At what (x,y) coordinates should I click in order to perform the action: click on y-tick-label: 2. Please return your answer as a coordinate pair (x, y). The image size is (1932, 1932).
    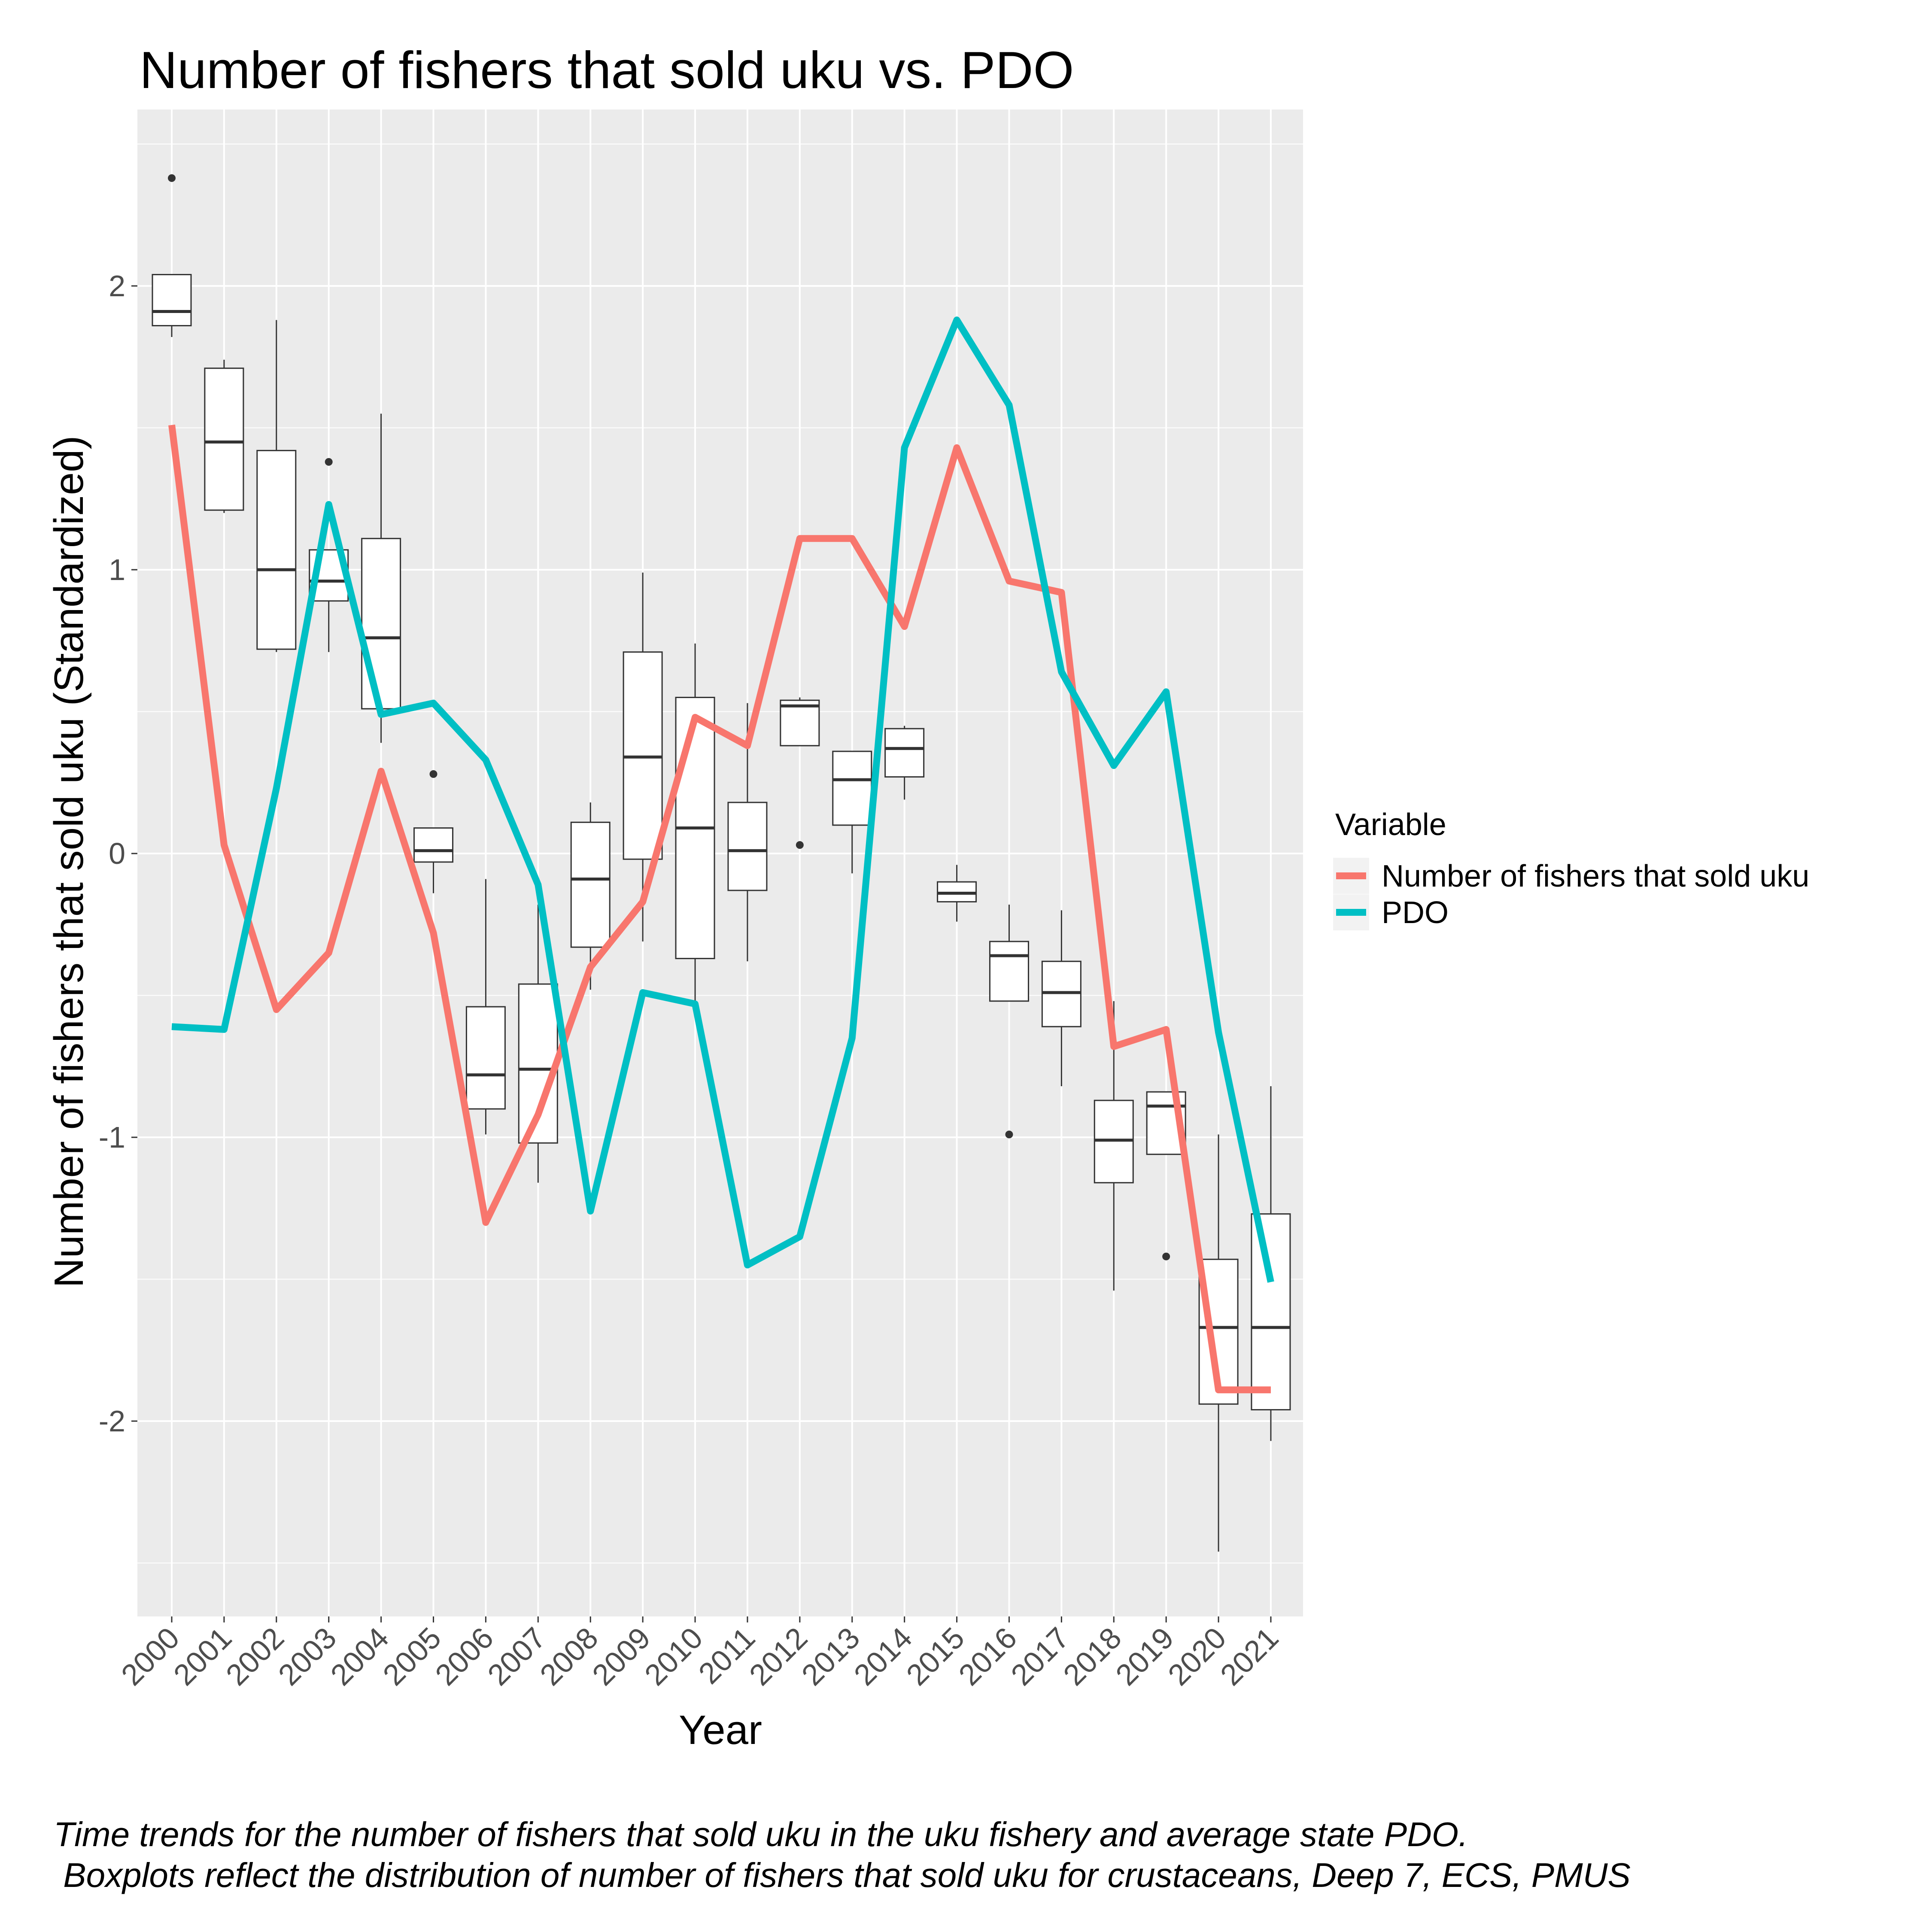
    Looking at the image, I should click on (117, 286).